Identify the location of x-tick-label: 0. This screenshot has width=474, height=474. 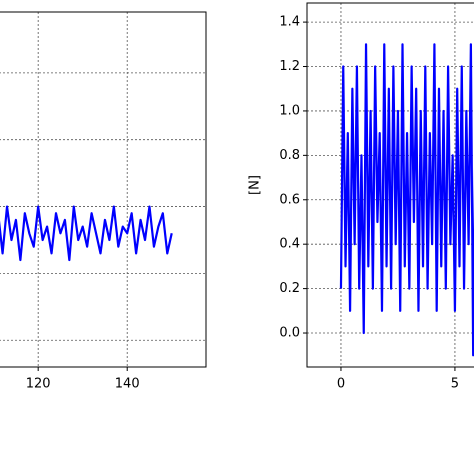
(341, 384).